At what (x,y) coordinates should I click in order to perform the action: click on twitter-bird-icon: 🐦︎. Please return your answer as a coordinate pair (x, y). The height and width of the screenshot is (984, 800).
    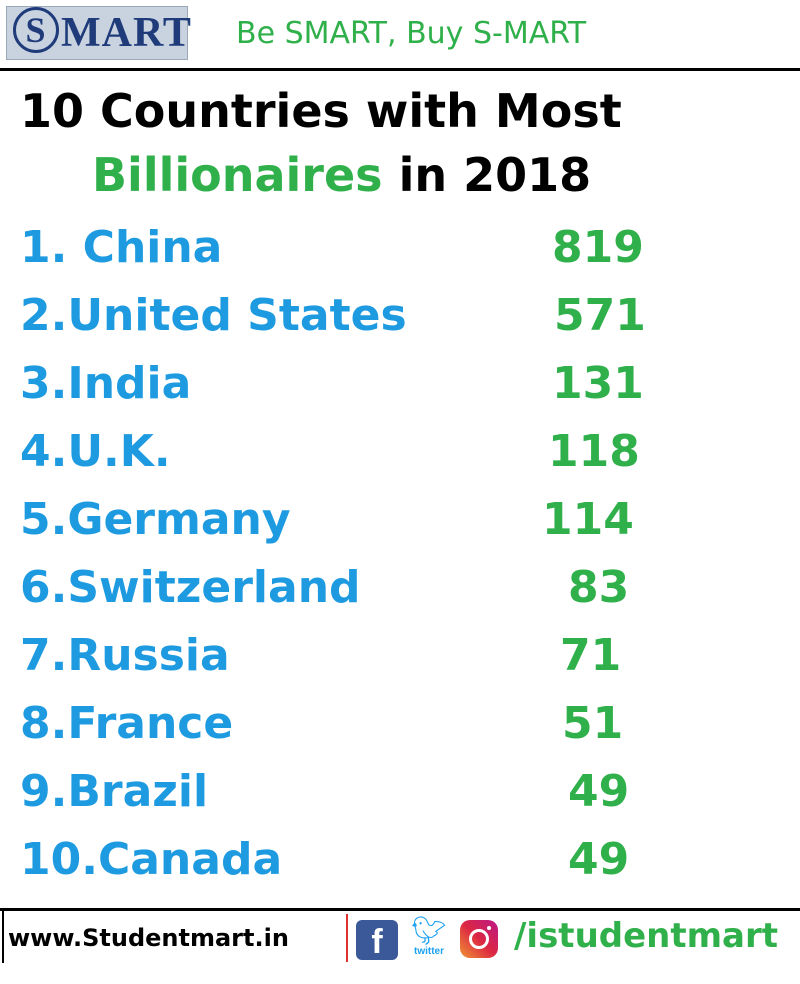
    Looking at the image, I should click on (429, 930).